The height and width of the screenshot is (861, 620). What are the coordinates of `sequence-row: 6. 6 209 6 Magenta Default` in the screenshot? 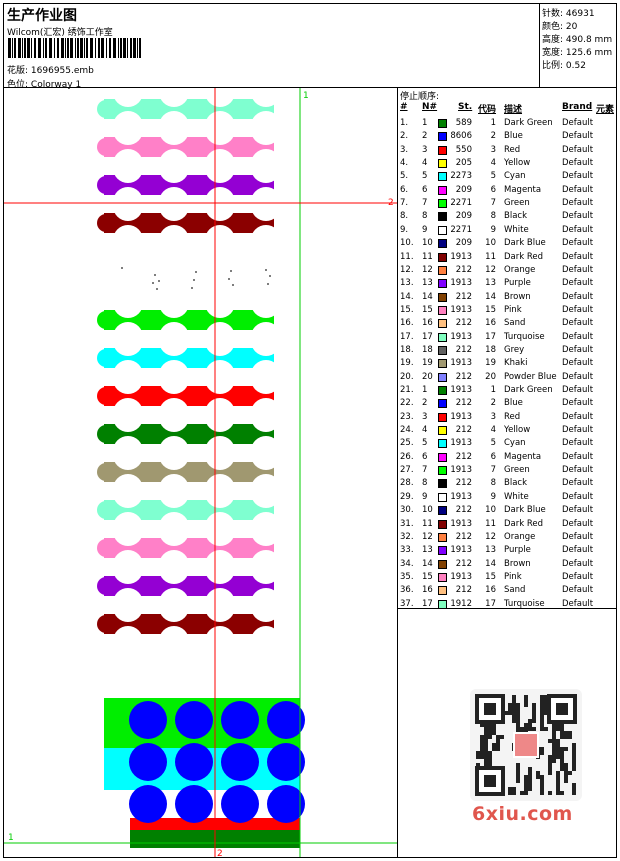 It's located at (507, 190).